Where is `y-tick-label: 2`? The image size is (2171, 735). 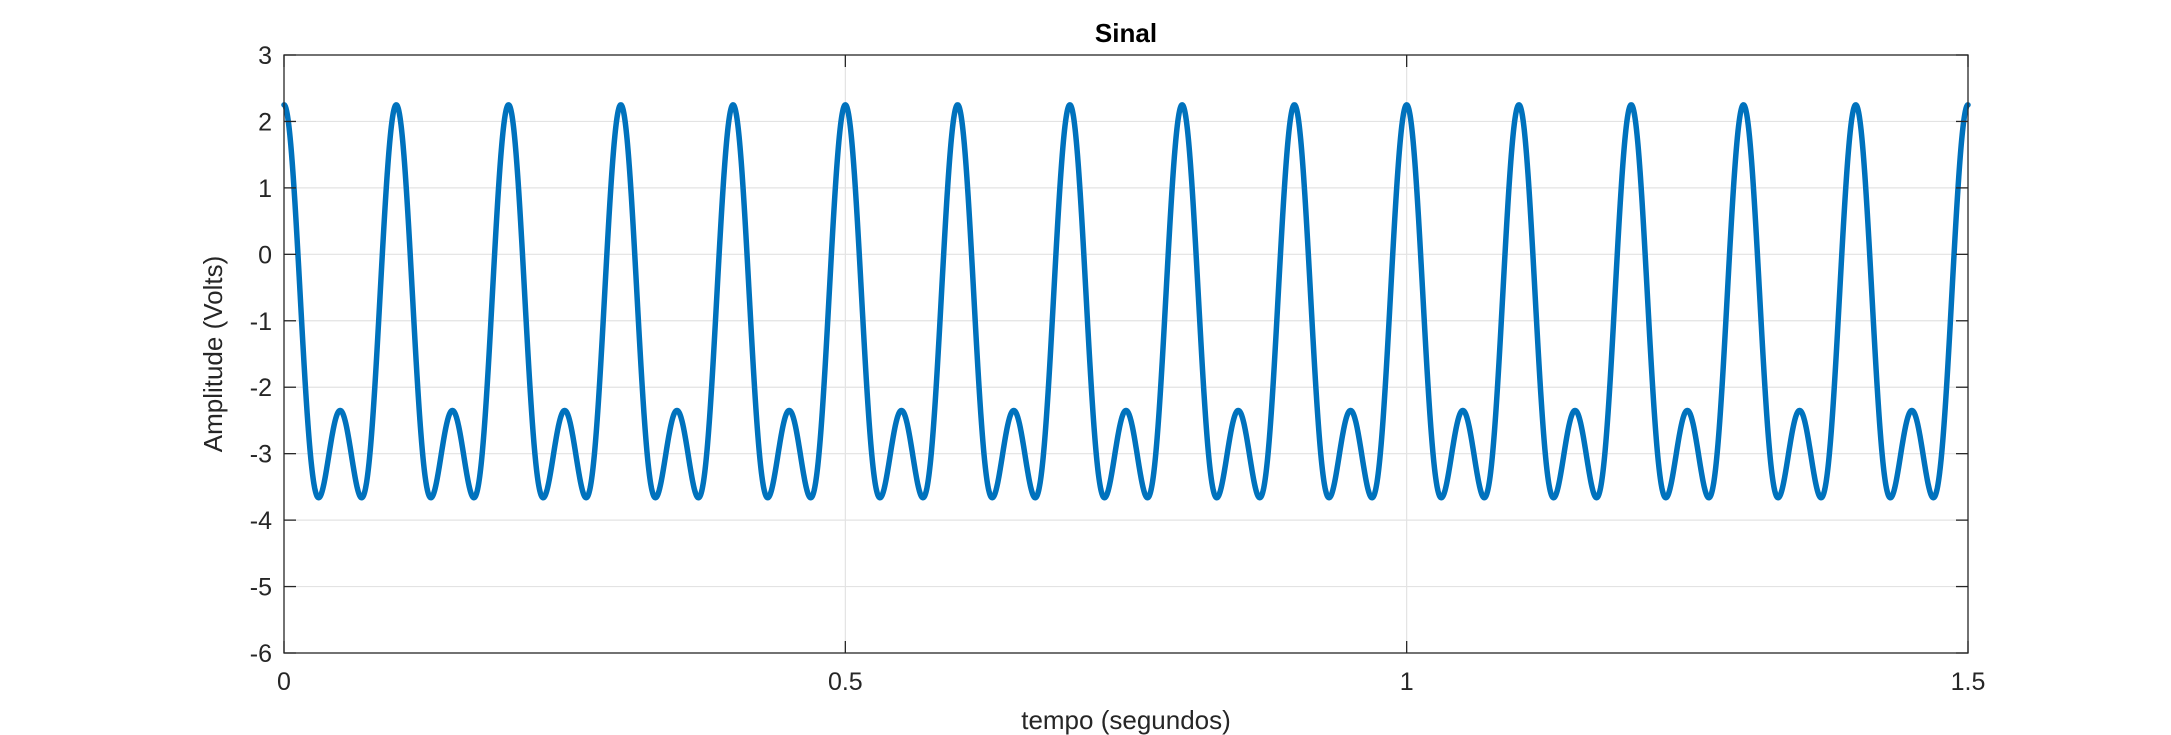 y-tick-label: 2 is located at coordinates (265, 122).